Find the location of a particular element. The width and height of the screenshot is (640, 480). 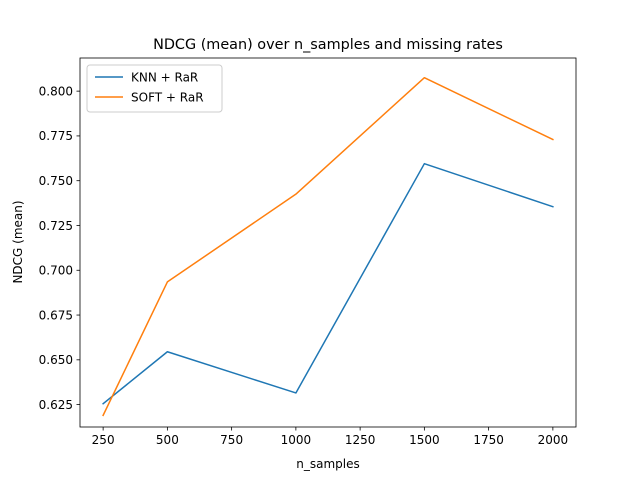

x-tick-label: 250 is located at coordinates (103, 440).